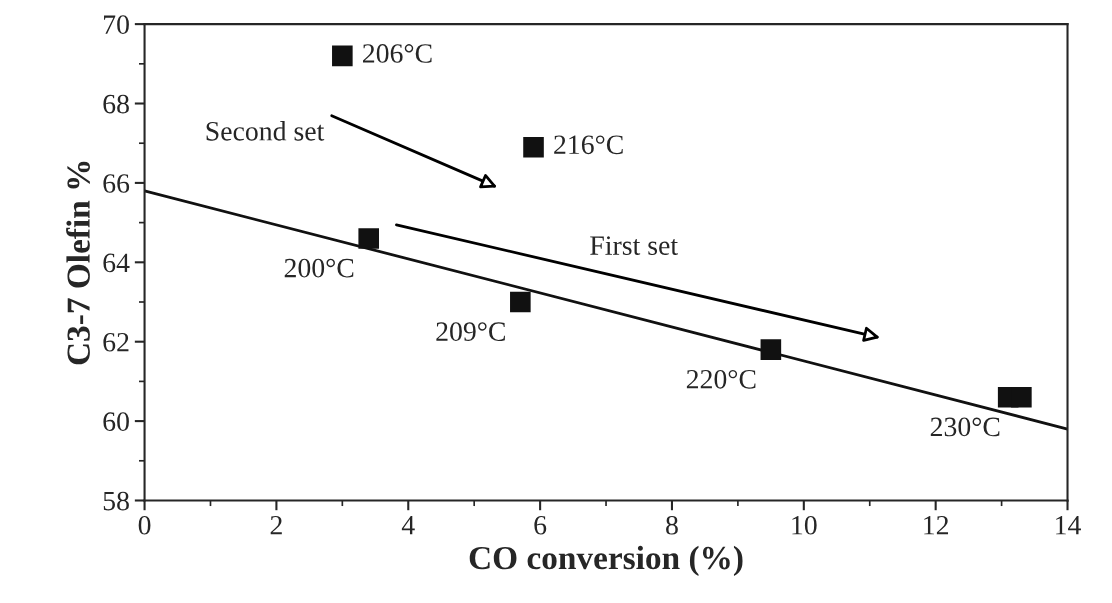 The height and width of the screenshot is (603, 1112). Describe the element at coordinates (965, 427) in the screenshot. I see `annotation: 230°C` at that location.